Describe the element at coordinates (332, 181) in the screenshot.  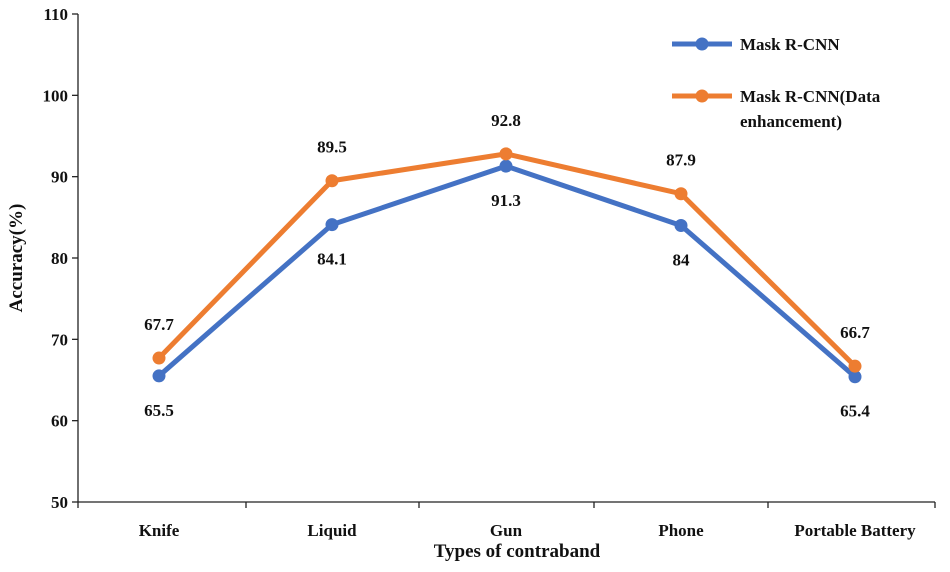
I see `point-mask-r-cnn-data-enhancement-liquid` at that location.